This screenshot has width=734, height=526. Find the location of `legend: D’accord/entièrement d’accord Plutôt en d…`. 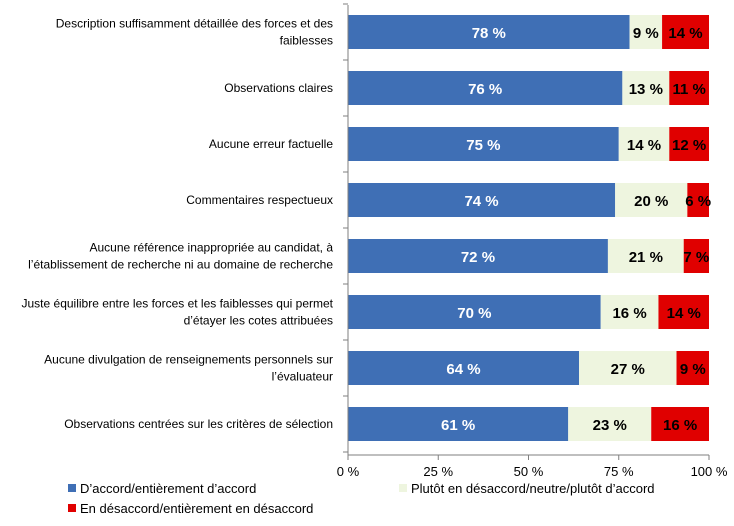

legend: D’accord/entièrement d’accord Plutôt en d… is located at coordinates (361, 498).